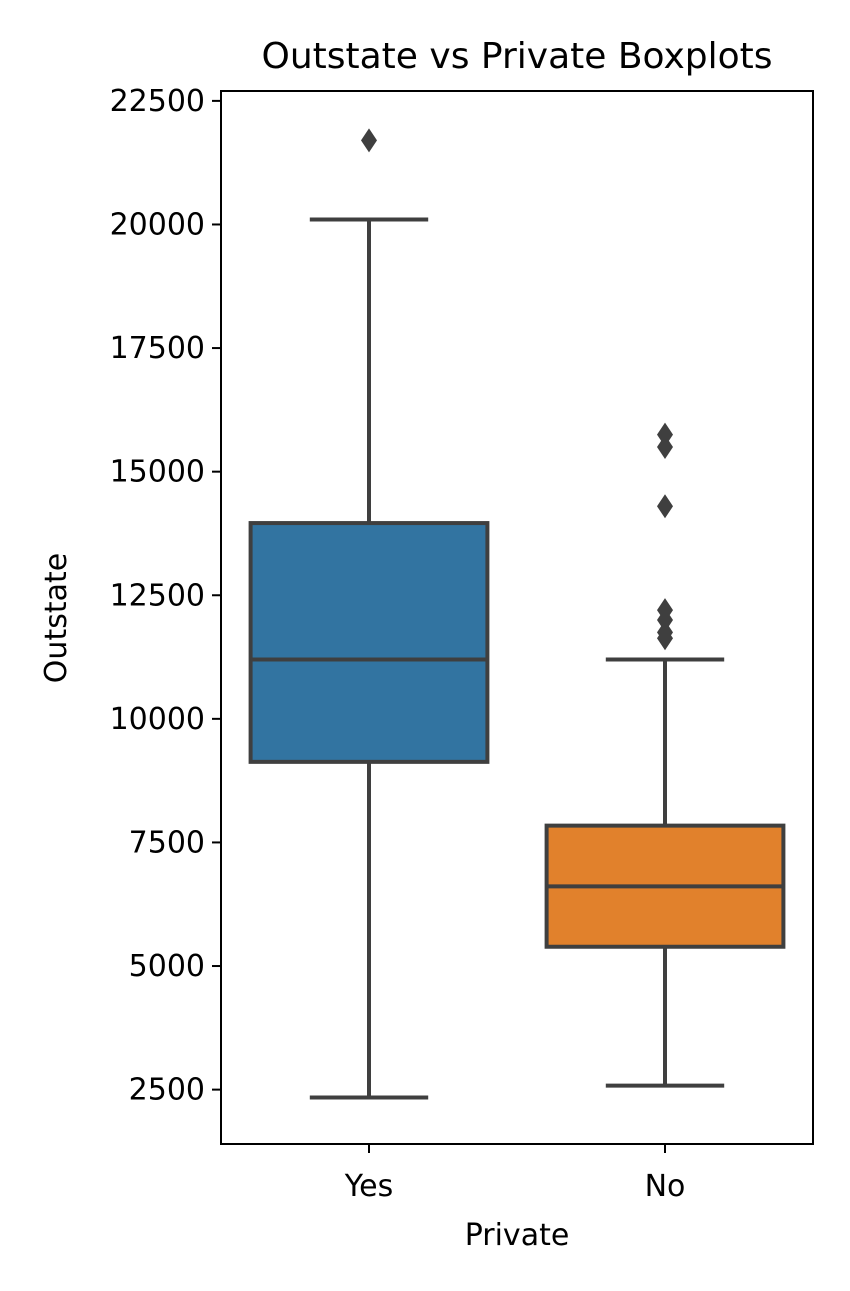 This screenshot has height=1291, width=850. What do you see at coordinates (167, 1090) in the screenshot?
I see `y-tick-label: 2500` at bounding box center [167, 1090].